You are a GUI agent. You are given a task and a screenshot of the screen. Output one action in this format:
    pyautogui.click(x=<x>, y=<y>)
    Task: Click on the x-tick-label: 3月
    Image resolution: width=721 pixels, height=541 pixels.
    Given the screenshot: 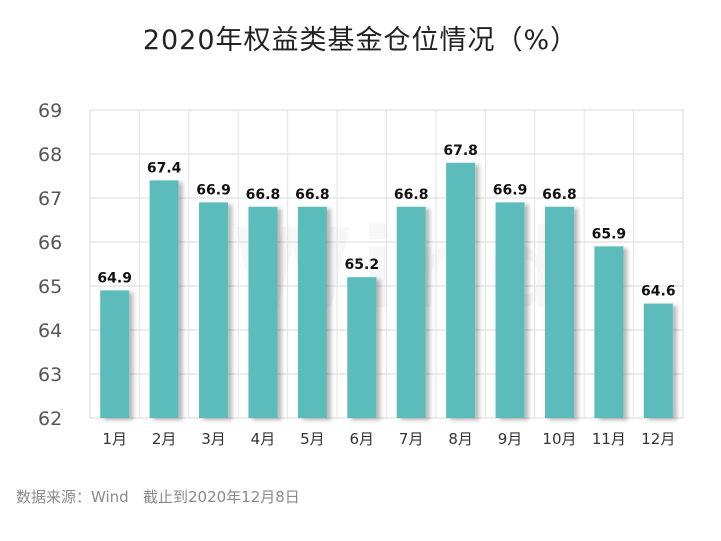 What is the action you would take?
    pyautogui.click(x=213, y=439)
    